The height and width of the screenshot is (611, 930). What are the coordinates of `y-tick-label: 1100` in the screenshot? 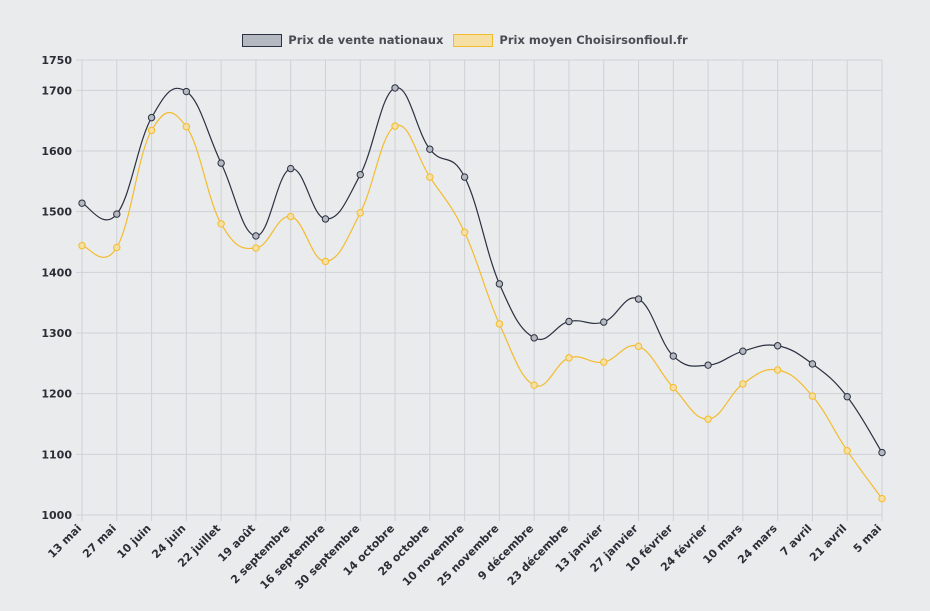 It's located at (56, 454).